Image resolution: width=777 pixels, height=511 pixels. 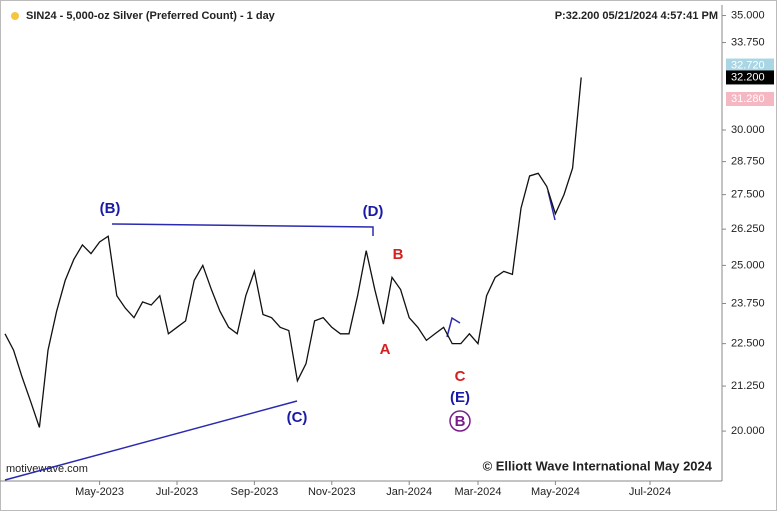 I want to click on x-tick-label: Jul-2024, so click(x=650, y=492).